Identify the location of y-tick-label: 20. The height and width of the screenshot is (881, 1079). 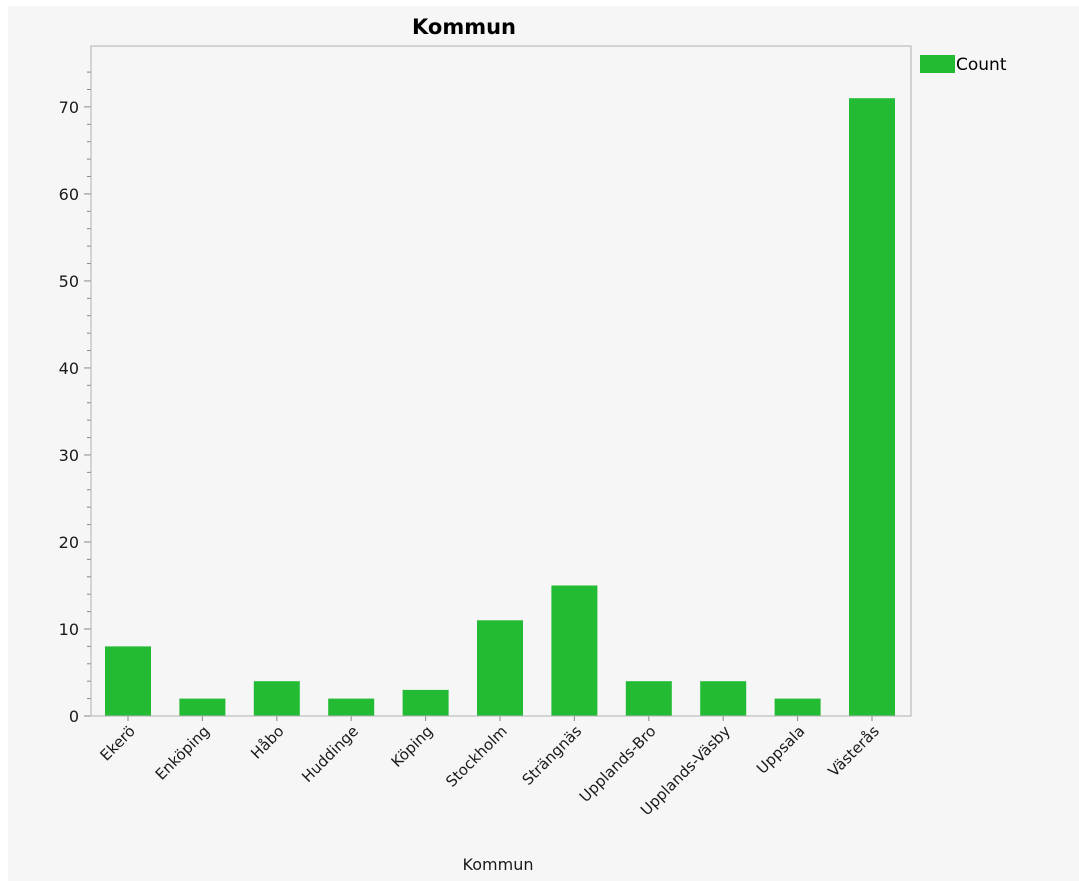
(69, 542).